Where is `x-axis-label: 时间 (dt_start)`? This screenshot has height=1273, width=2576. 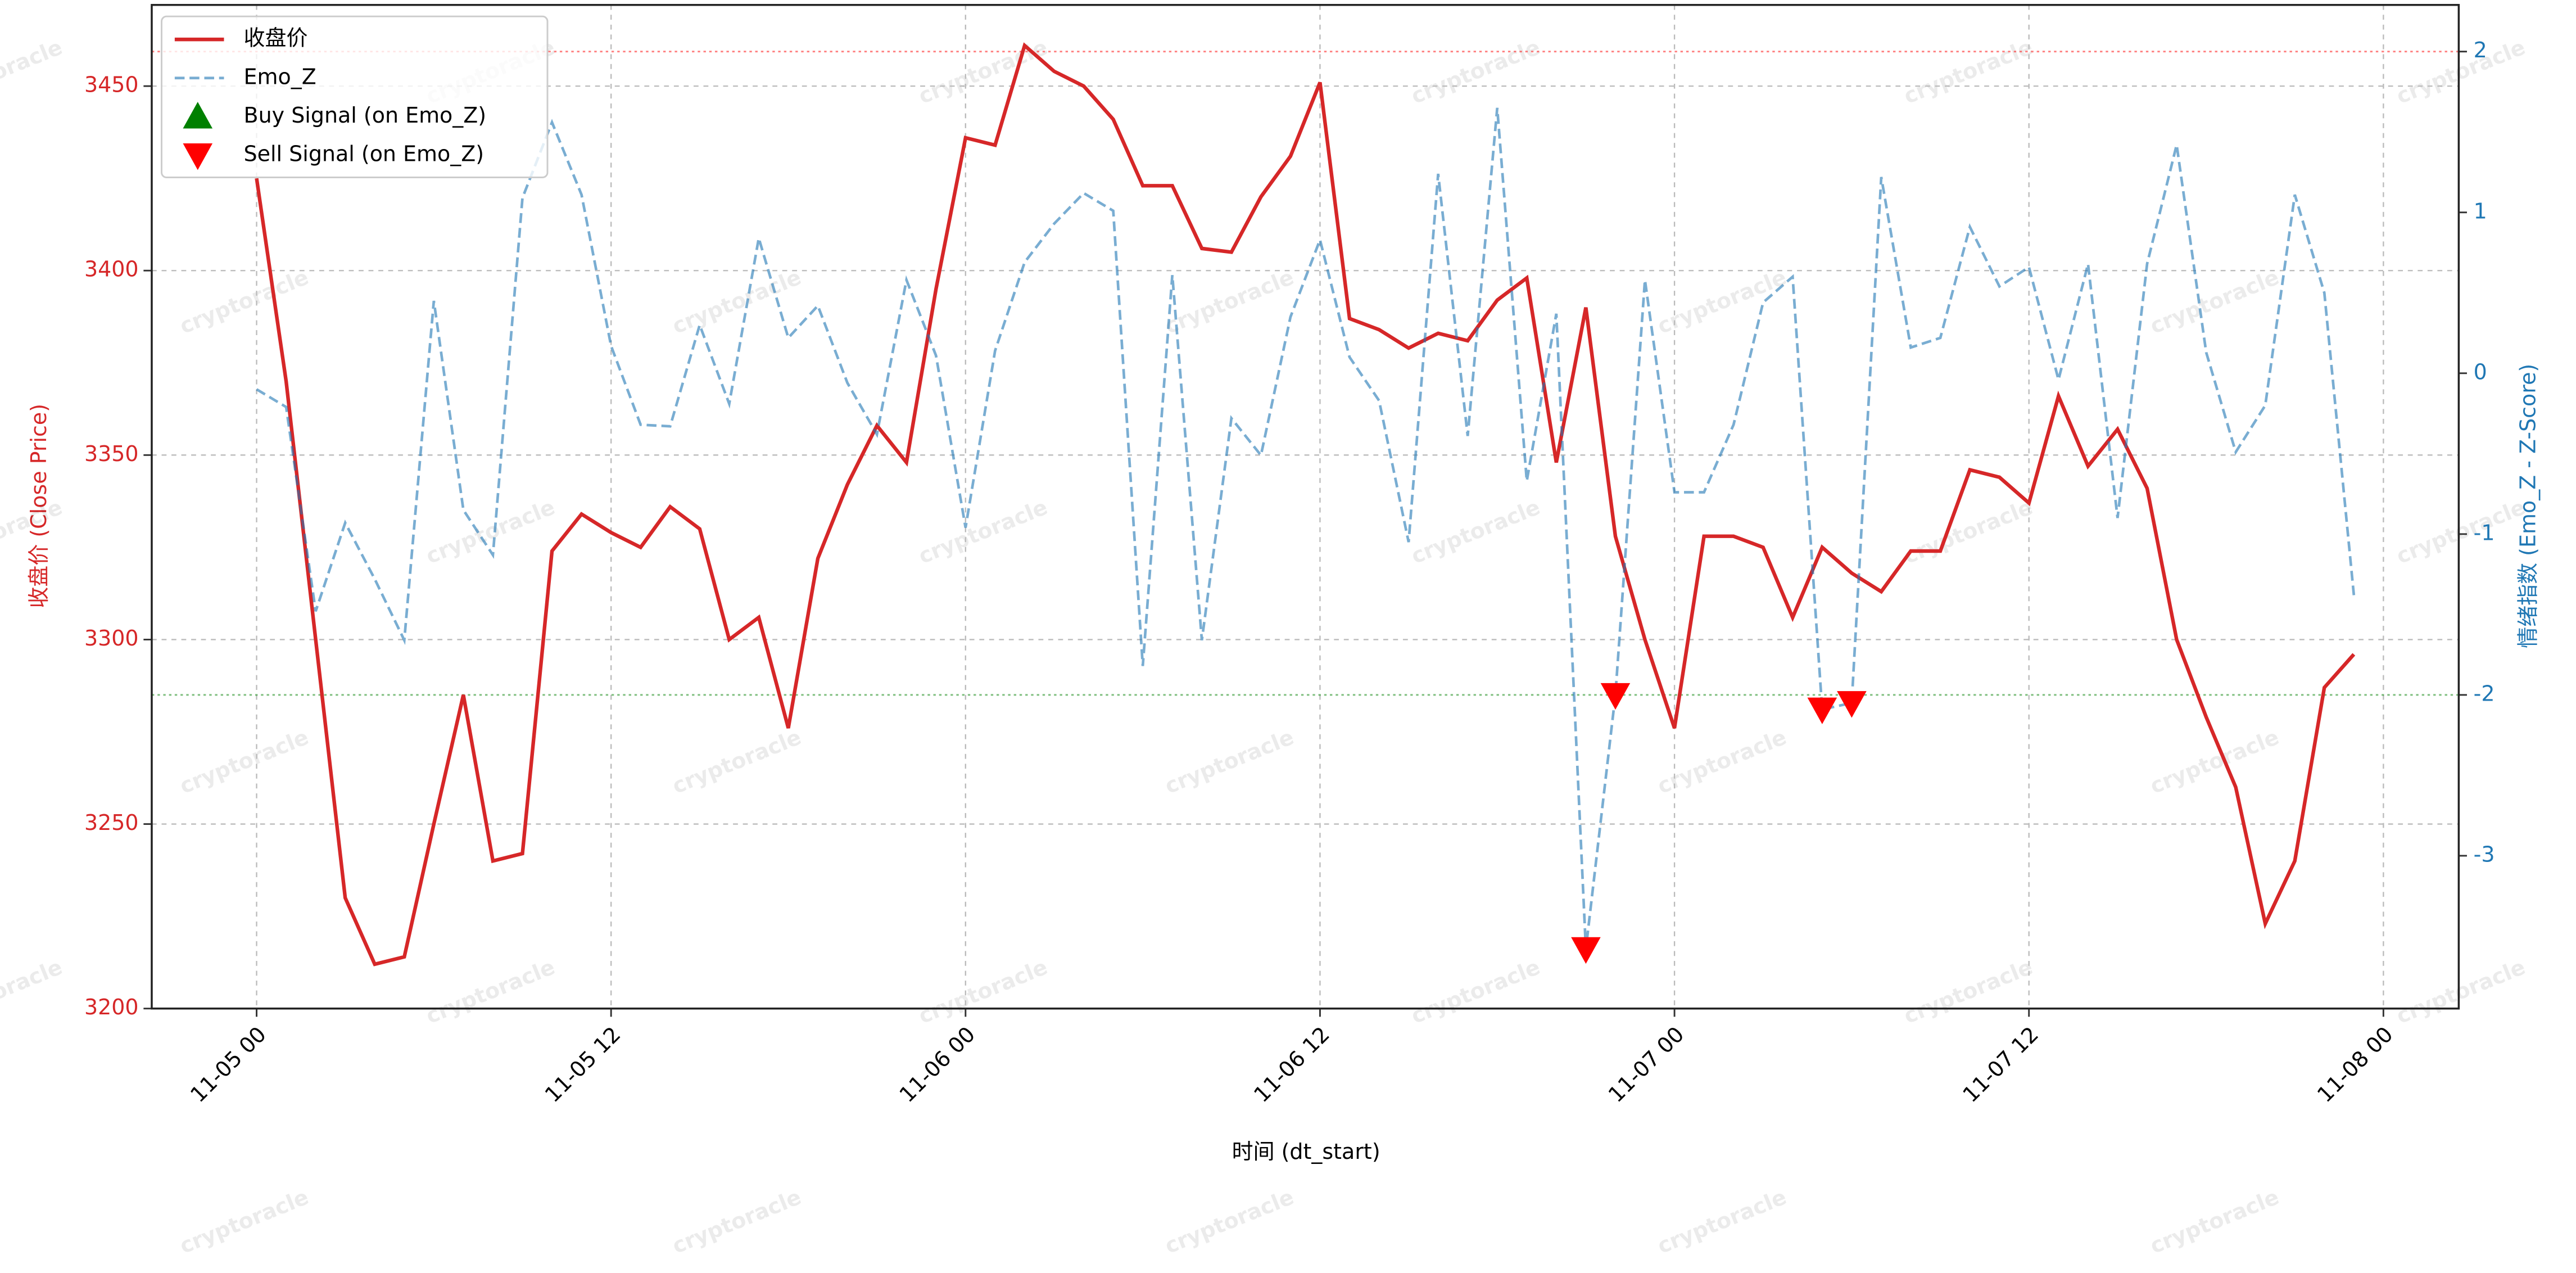
x-axis-label: 时间 (dt_start) is located at coordinates (1306, 1151).